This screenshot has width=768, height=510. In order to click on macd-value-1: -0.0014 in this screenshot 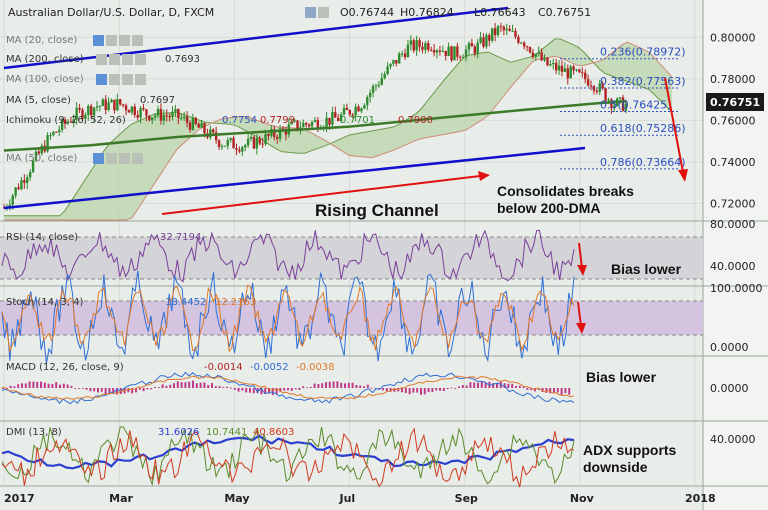, I will do `click(223, 367)`.